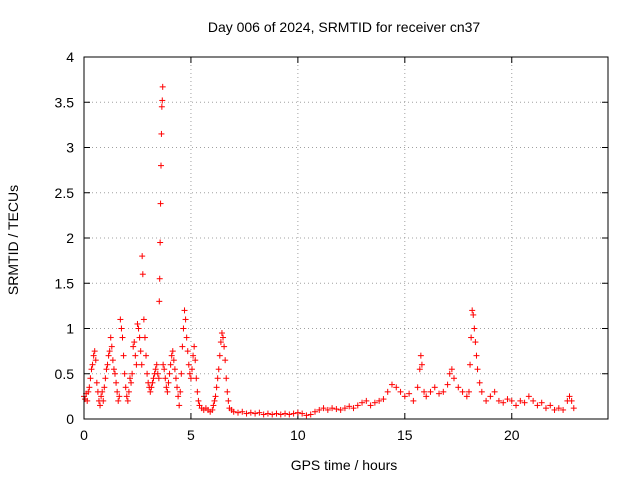 Image resolution: width=640 pixels, height=480 pixels. Describe the element at coordinates (84, 435) in the screenshot. I see `x-tick-label: 0` at that location.